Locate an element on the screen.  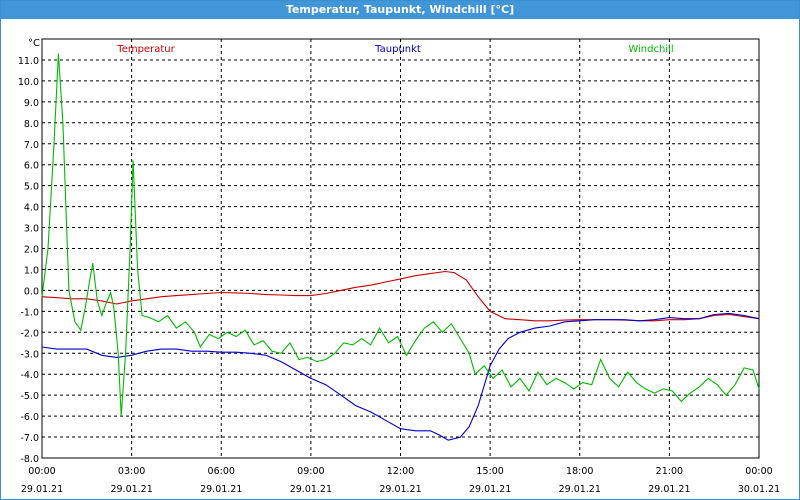
y-tick-label: -3.0 is located at coordinates (29, 354).